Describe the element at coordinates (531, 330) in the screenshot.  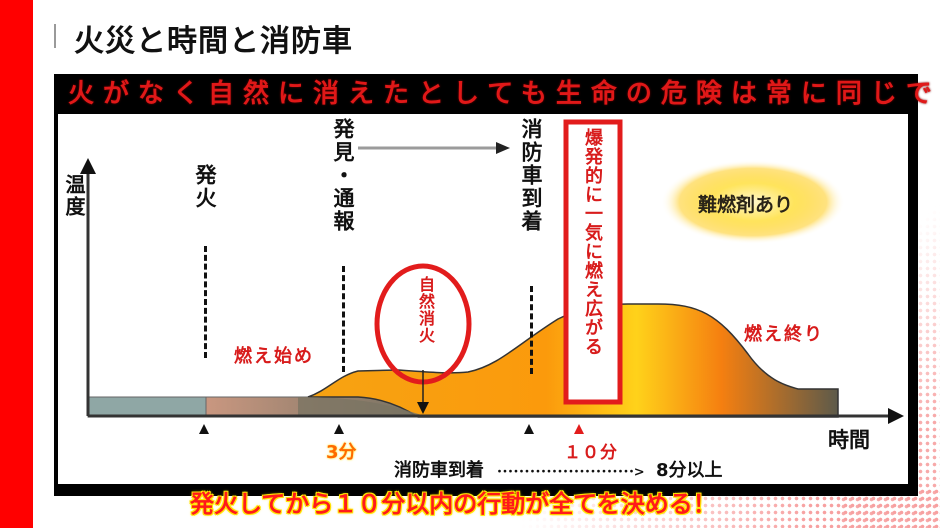
I see `arrival-dashline` at that location.